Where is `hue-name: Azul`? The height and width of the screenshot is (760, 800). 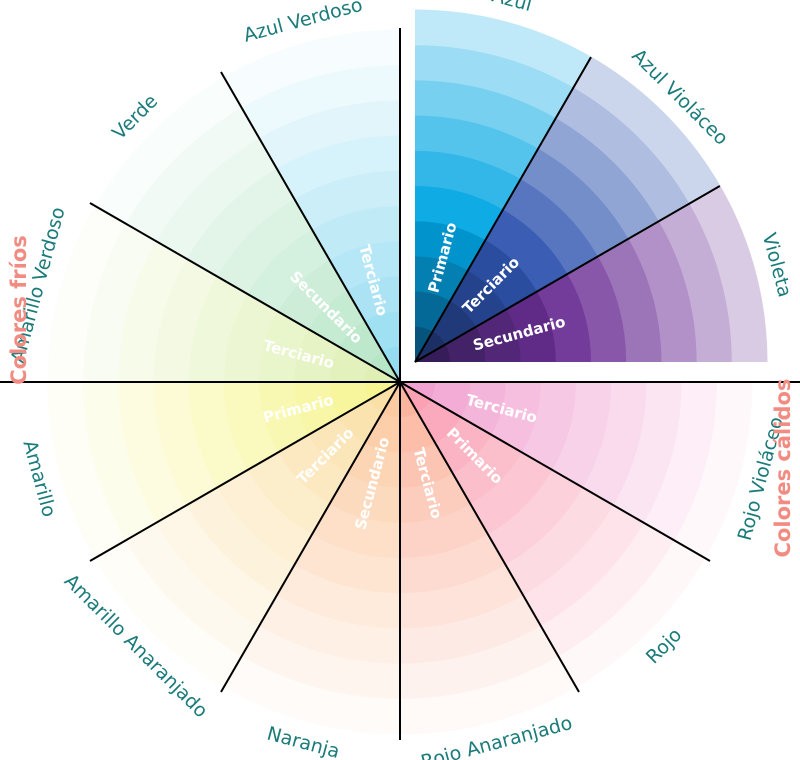 hue-name: Azul is located at coordinates (512, 8).